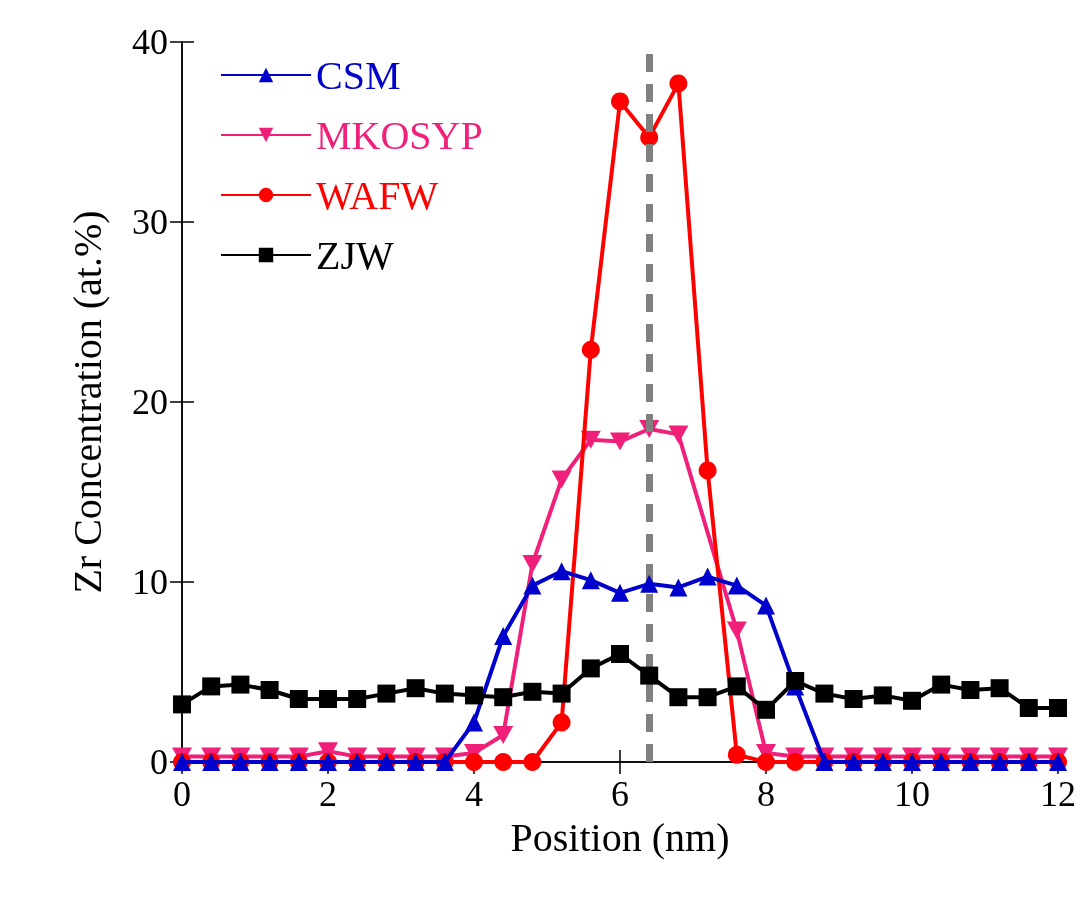  Describe the element at coordinates (912, 794) in the screenshot. I see `x-tick-label: 10` at that location.